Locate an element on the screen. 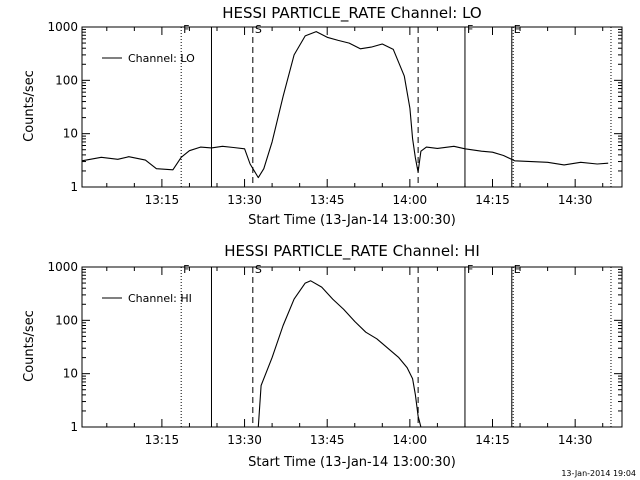  lo-x-axis-label: Start Time (13-Jan-14 13:00:30) is located at coordinates (352, 220).